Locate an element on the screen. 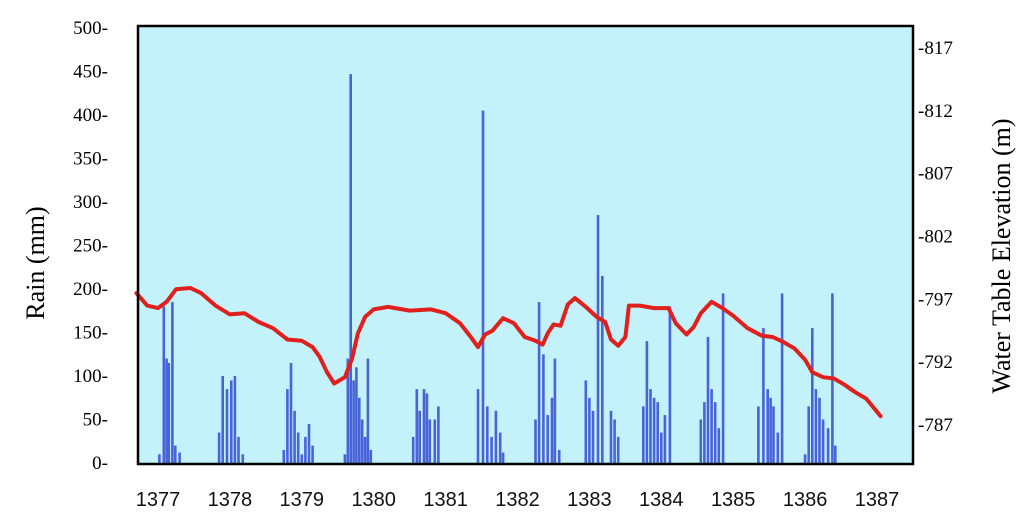  right-tick-label: -797 is located at coordinates (935, 299).